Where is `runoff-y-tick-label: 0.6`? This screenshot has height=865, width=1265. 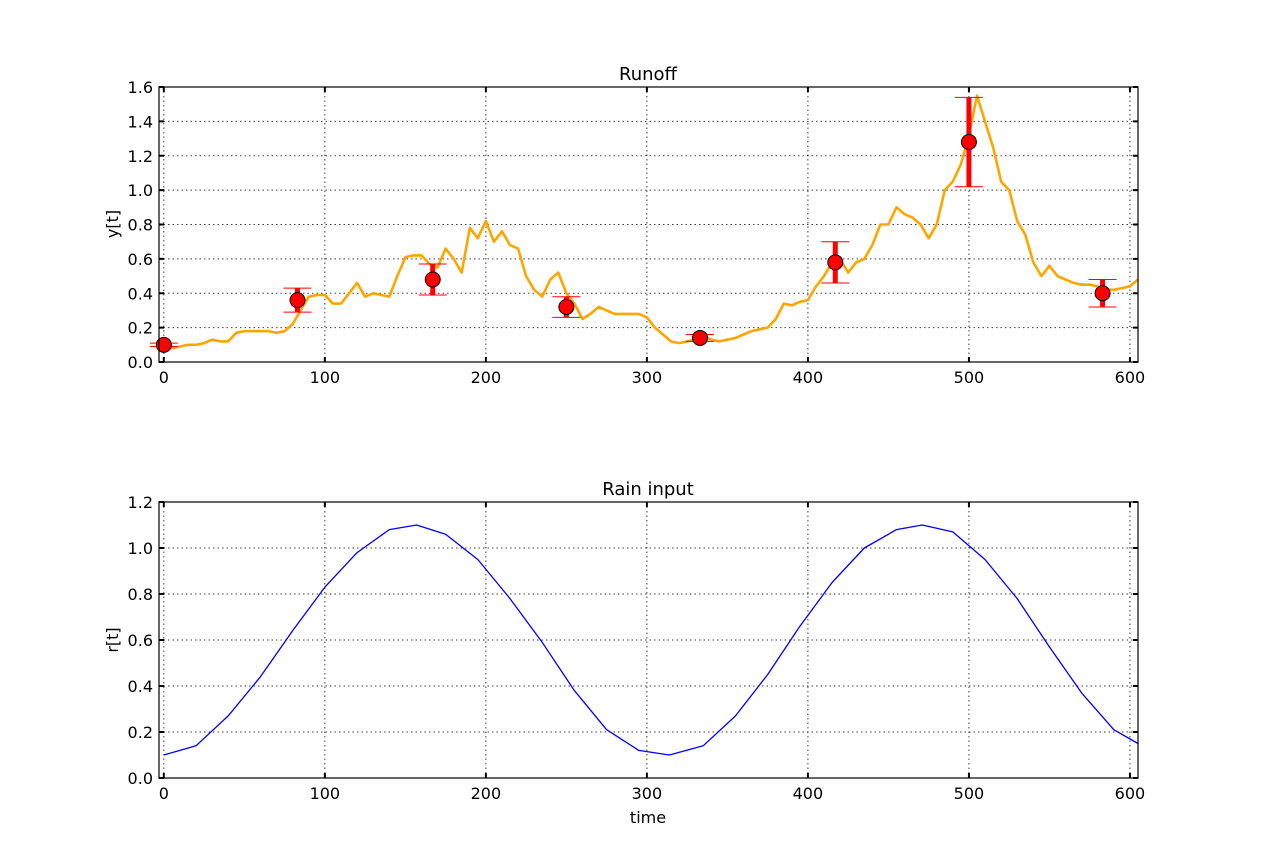
runoff-y-tick-label: 0.6 is located at coordinates (140, 259).